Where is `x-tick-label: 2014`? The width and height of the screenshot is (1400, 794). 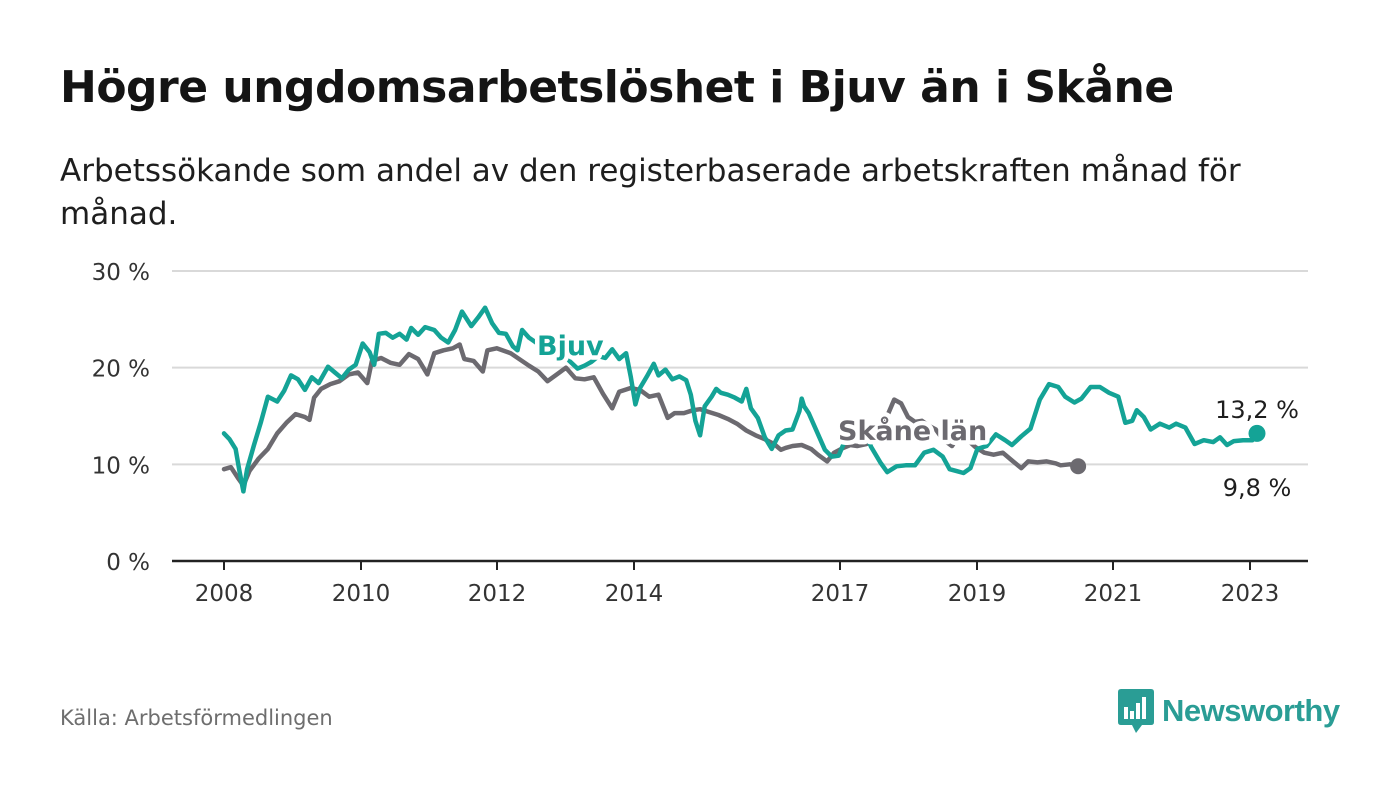 x-tick-label: 2014 is located at coordinates (634, 594).